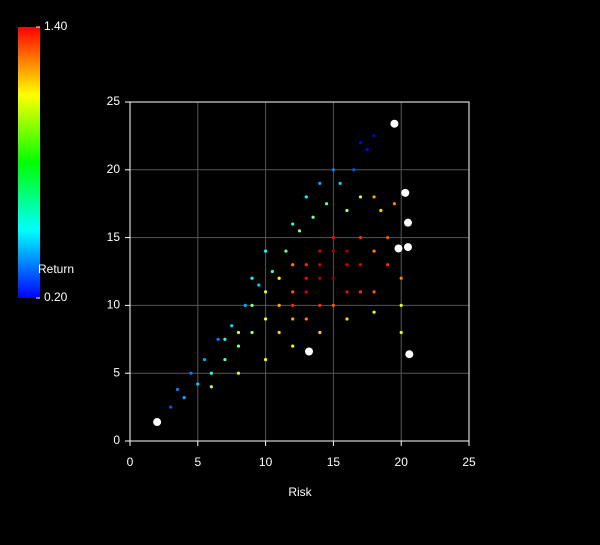  What do you see at coordinates (56, 26) in the screenshot?
I see `colorbar-tick-label: 1.40` at bounding box center [56, 26].